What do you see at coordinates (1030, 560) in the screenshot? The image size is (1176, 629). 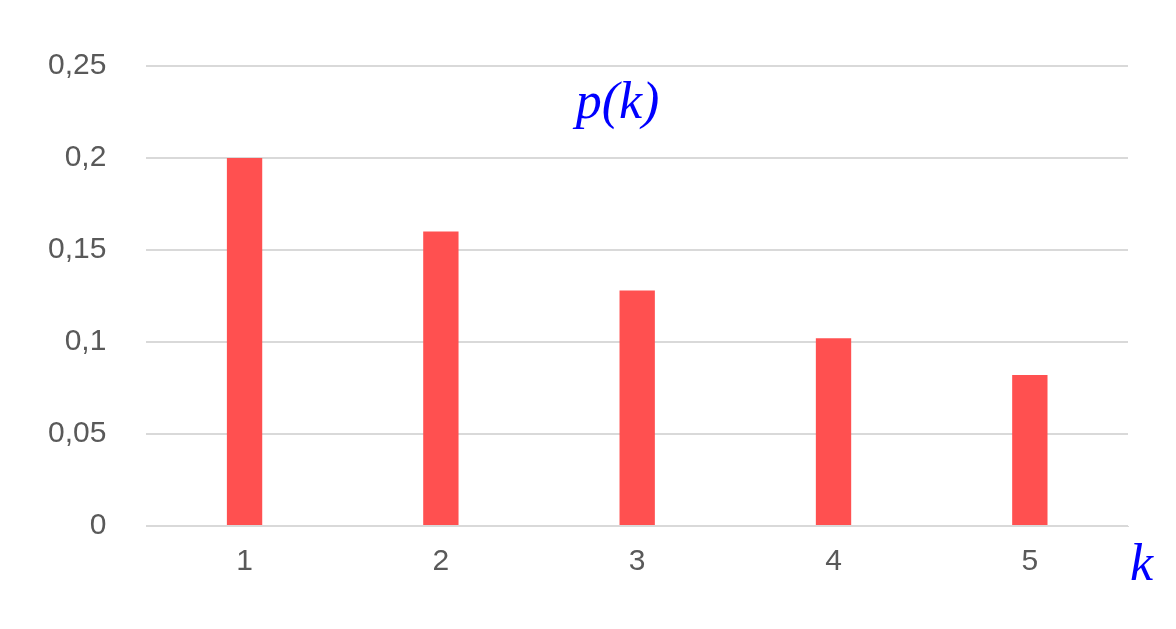 I see `x-tick-label: 5` at bounding box center [1030, 560].